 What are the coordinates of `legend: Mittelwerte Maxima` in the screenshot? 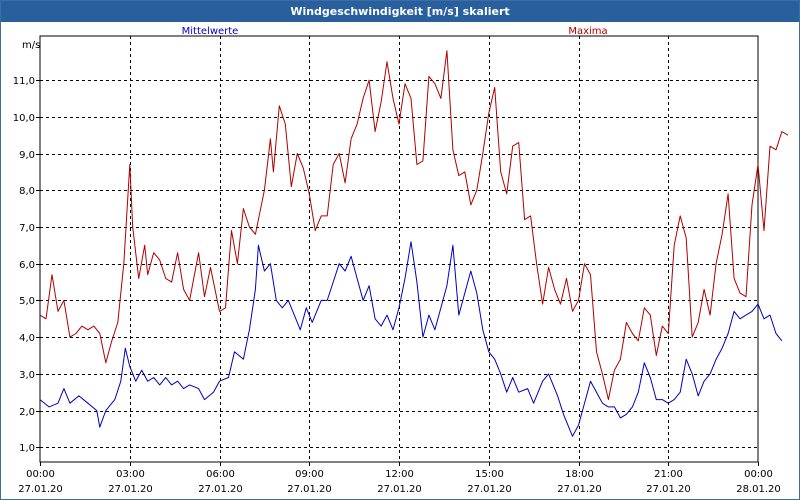 It's located at (395, 31).